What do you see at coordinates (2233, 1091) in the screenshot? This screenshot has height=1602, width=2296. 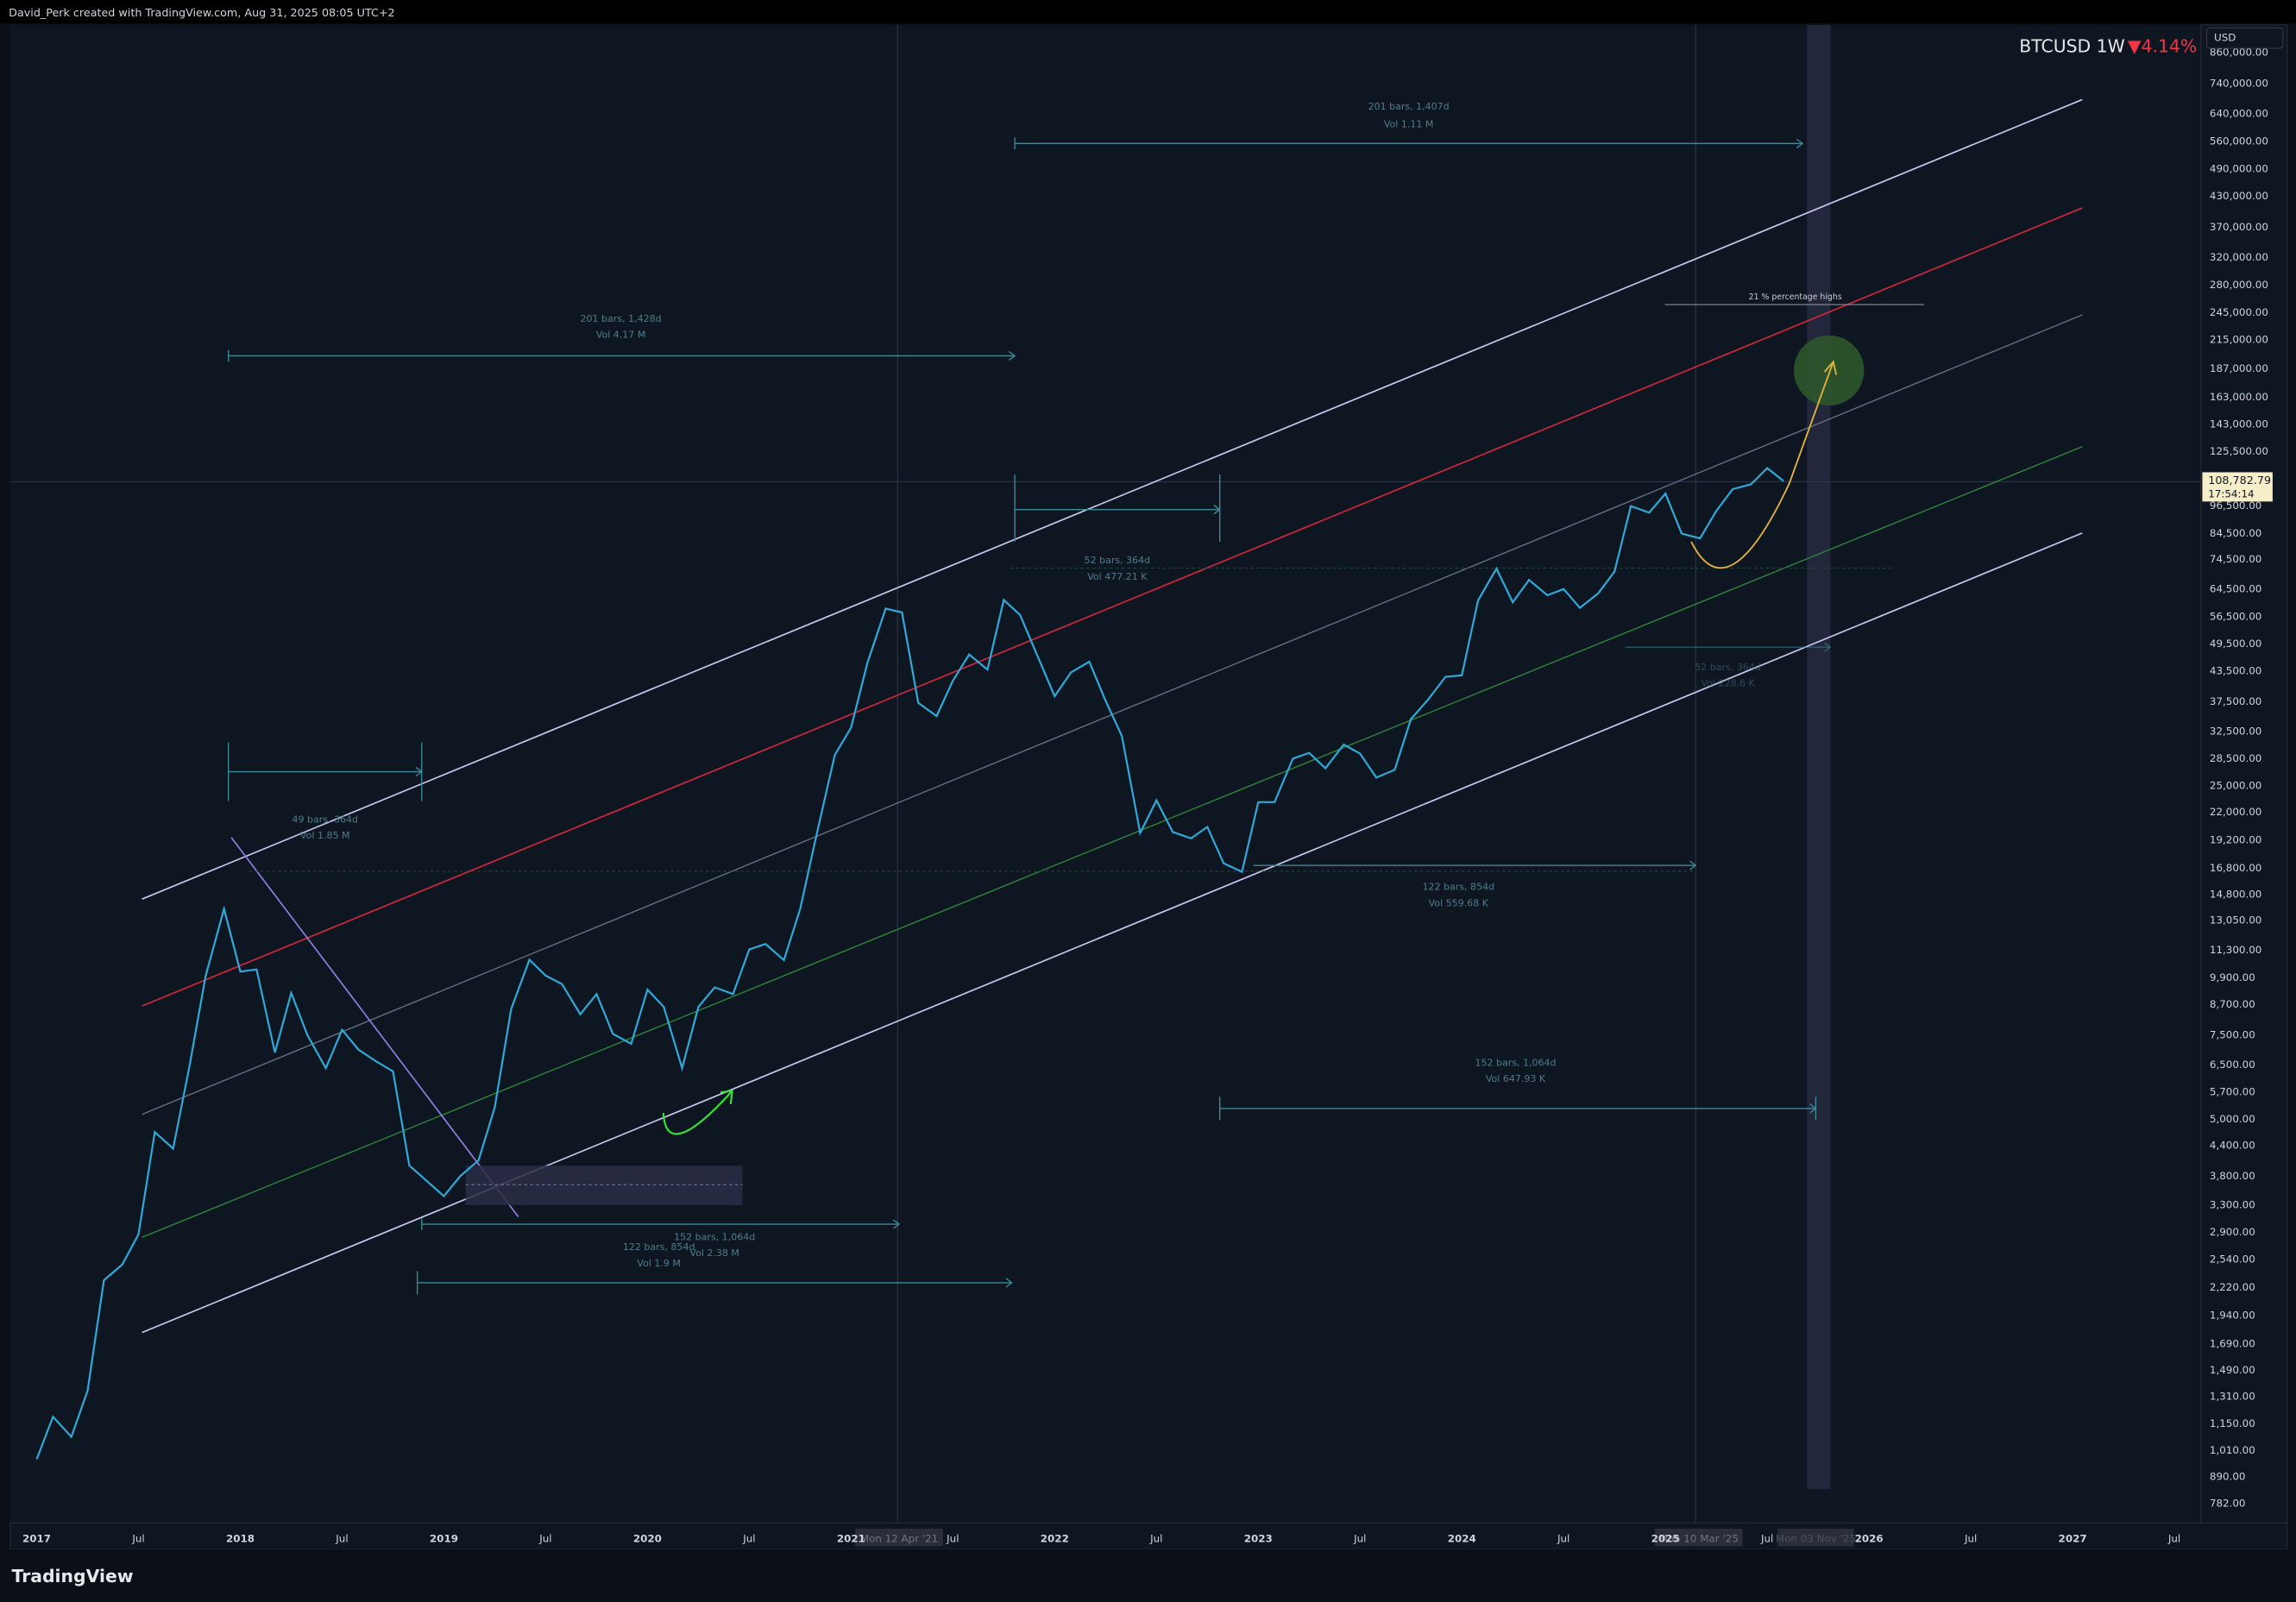 I see `y-tick-label: 5,700.00` at bounding box center [2233, 1091].